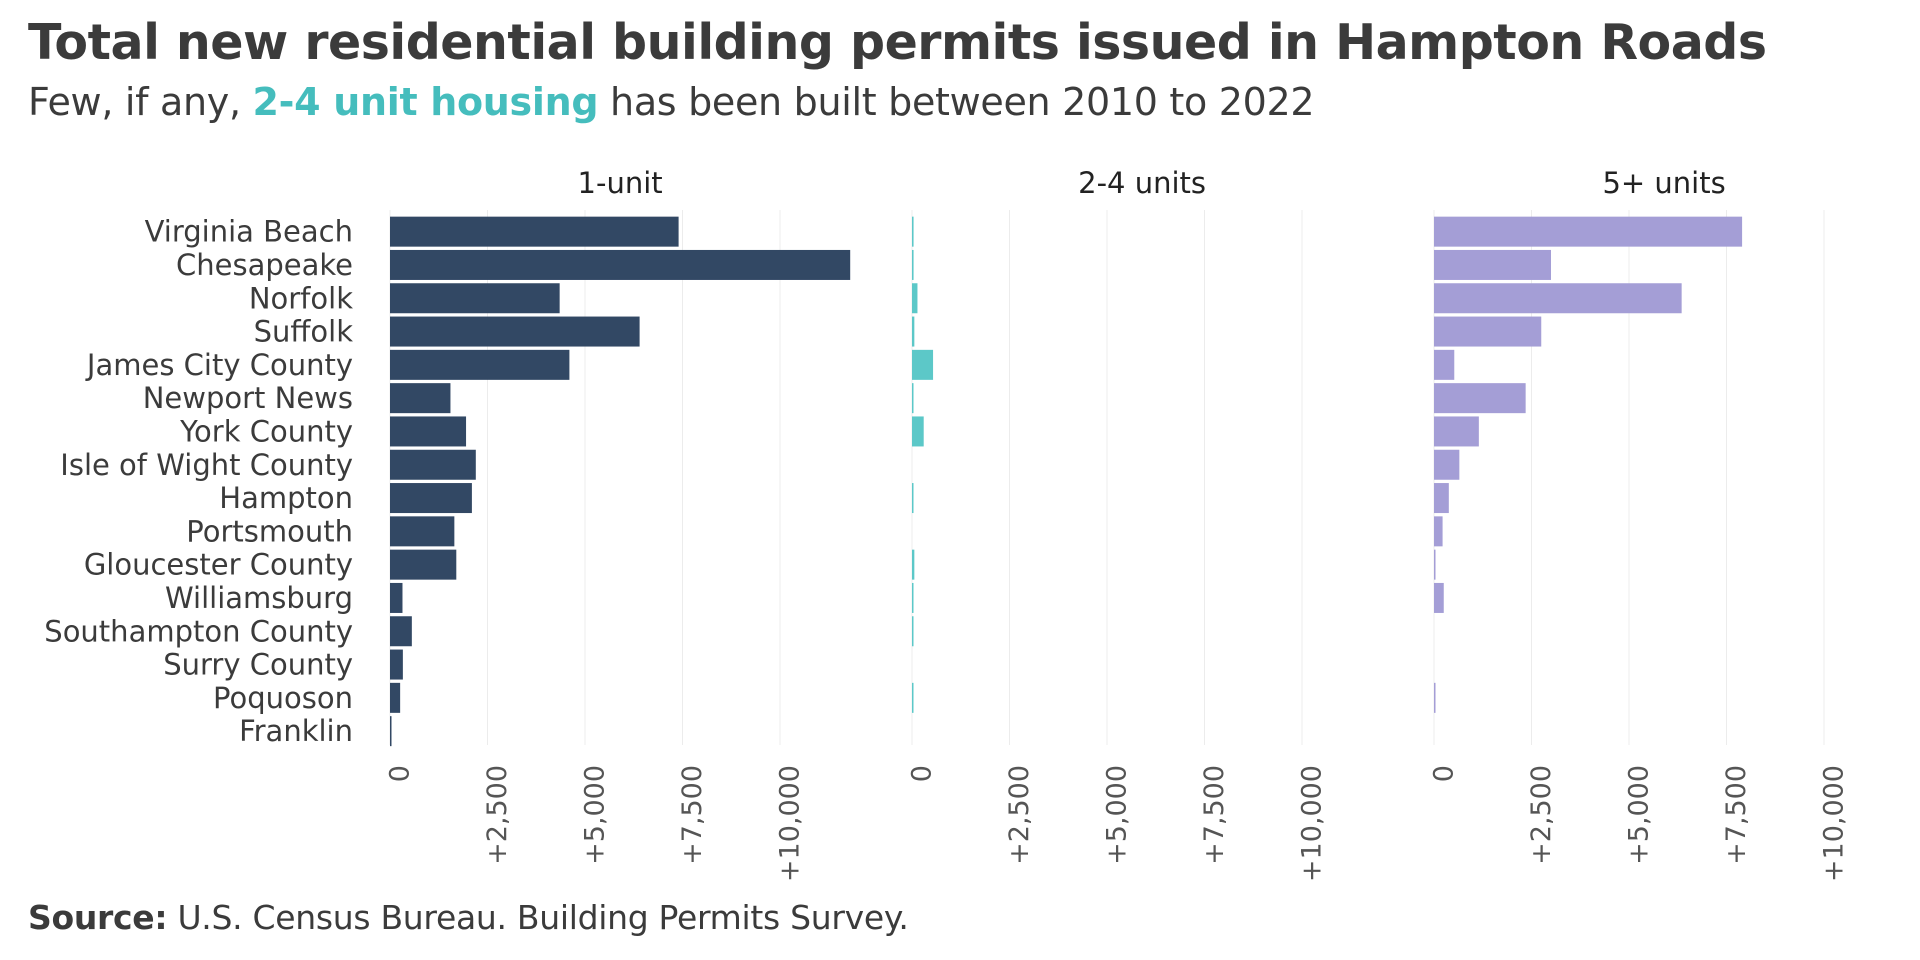  What do you see at coordinates (249, 232) in the screenshot?
I see `category-label: Virginia Beach` at bounding box center [249, 232].